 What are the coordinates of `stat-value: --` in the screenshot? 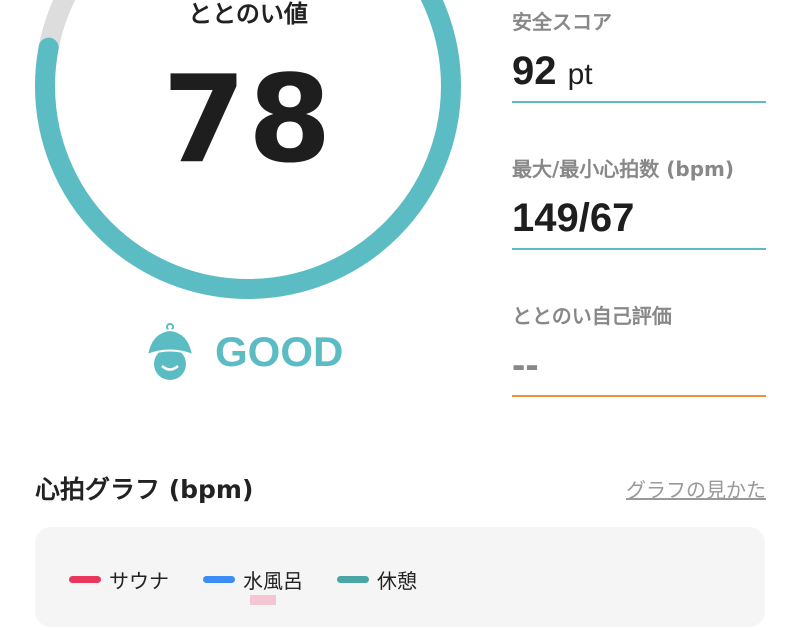 It's located at (525, 365).